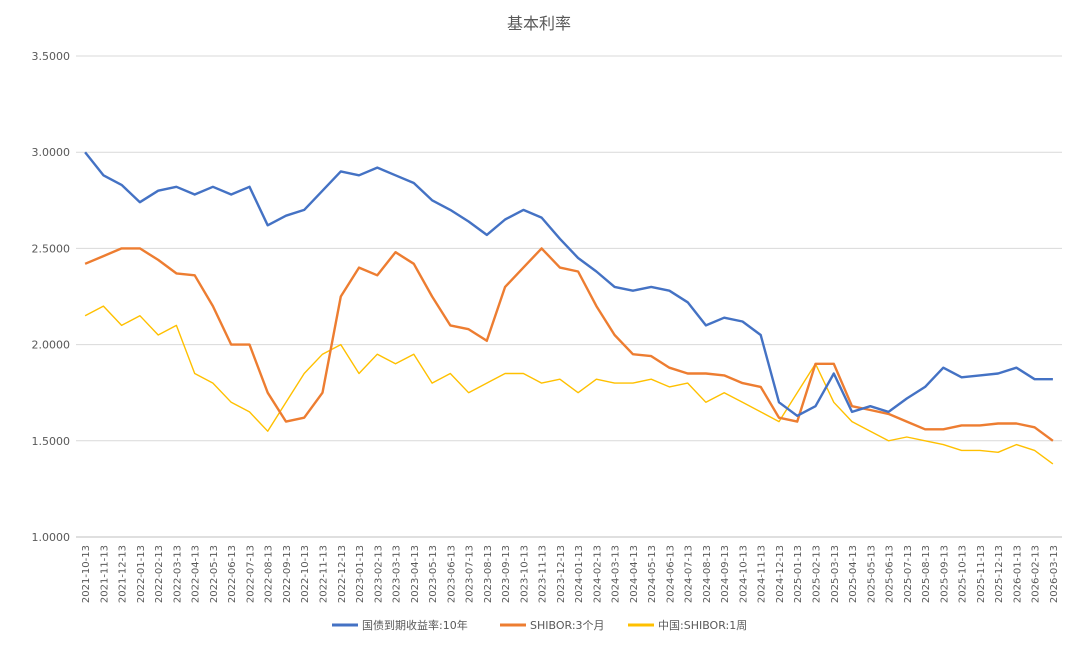  Describe the element at coordinates (543, 574) in the screenshot. I see `x-tick-label: 2023-11-13` at that location.